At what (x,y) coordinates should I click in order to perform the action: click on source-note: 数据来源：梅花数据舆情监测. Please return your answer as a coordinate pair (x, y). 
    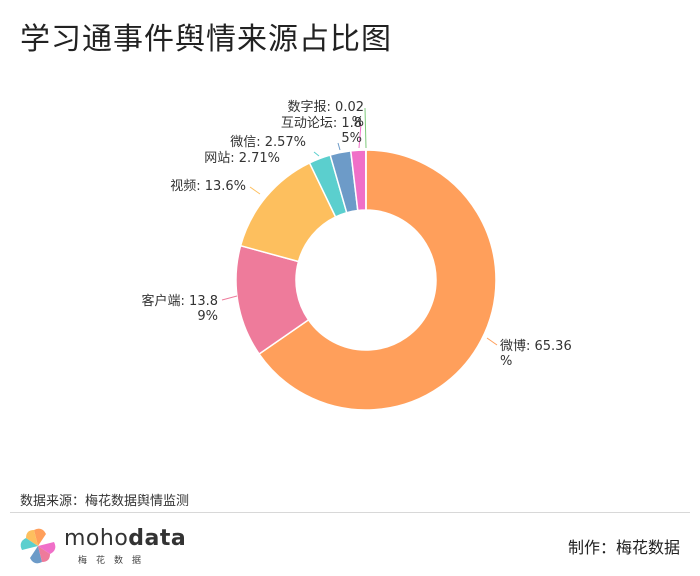
    Looking at the image, I should click on (105, 501).